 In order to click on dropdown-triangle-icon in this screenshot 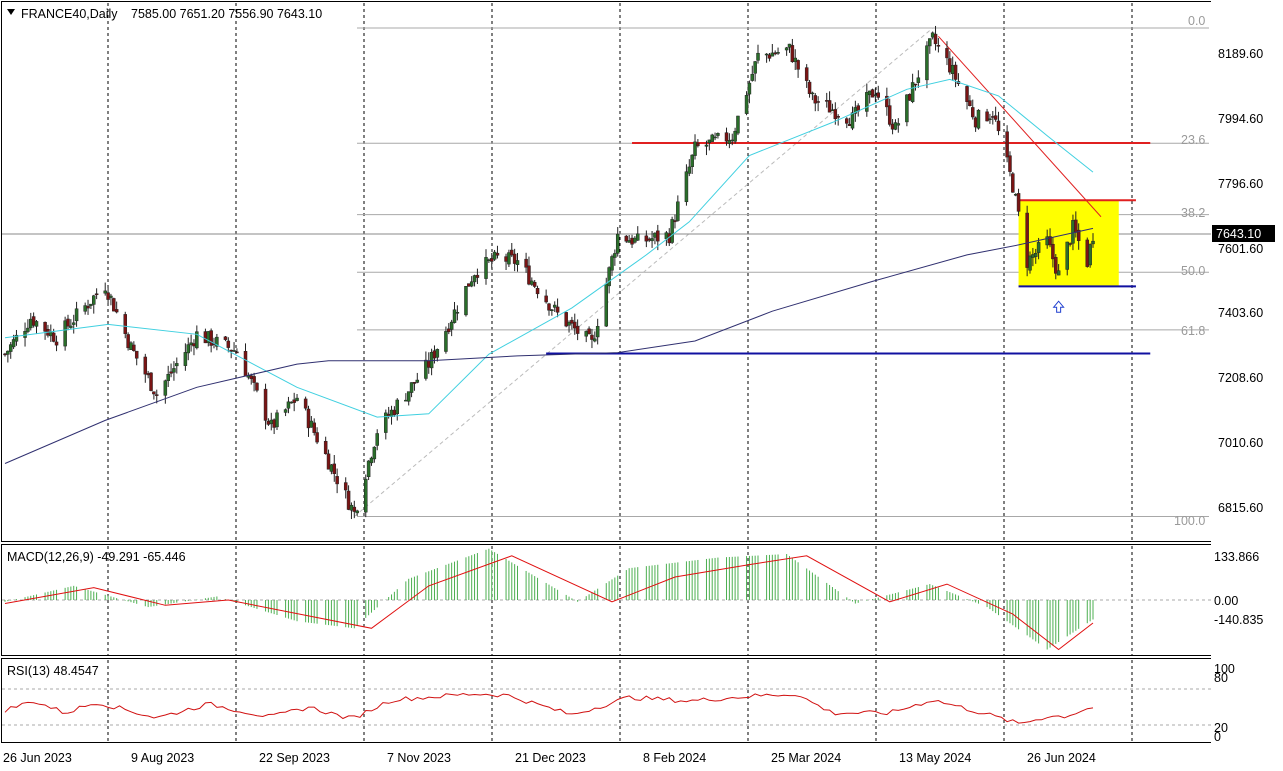, I will do `click(11, 12)`.